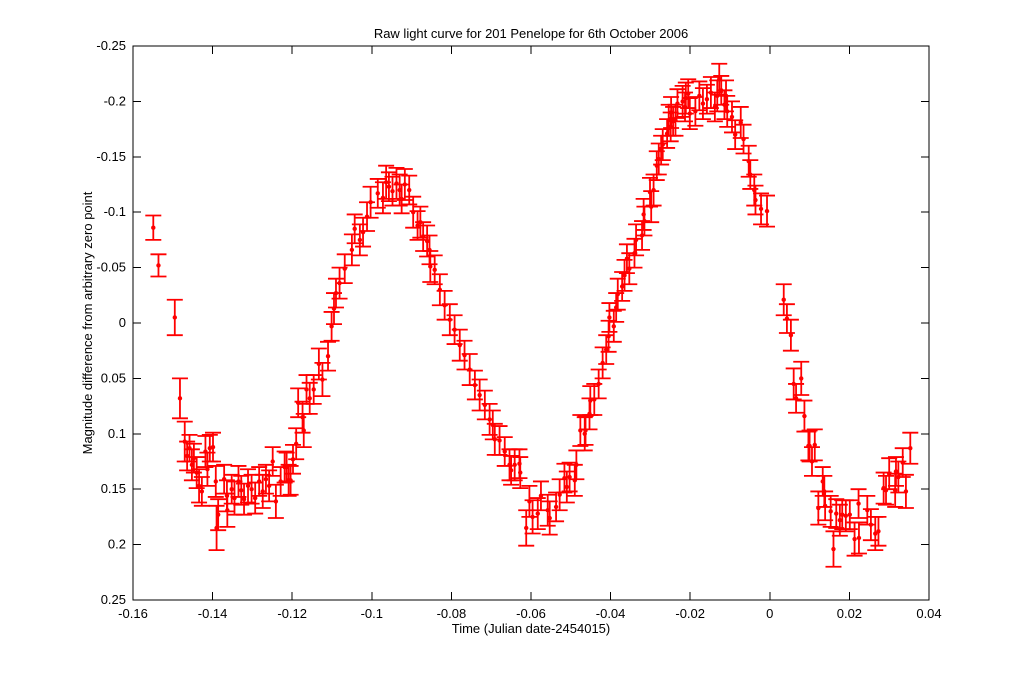  What do you see at coordinates (690, 613) in the screenshot?
I see `x-tick-label: -0.02` at bounding box center [690, 613].